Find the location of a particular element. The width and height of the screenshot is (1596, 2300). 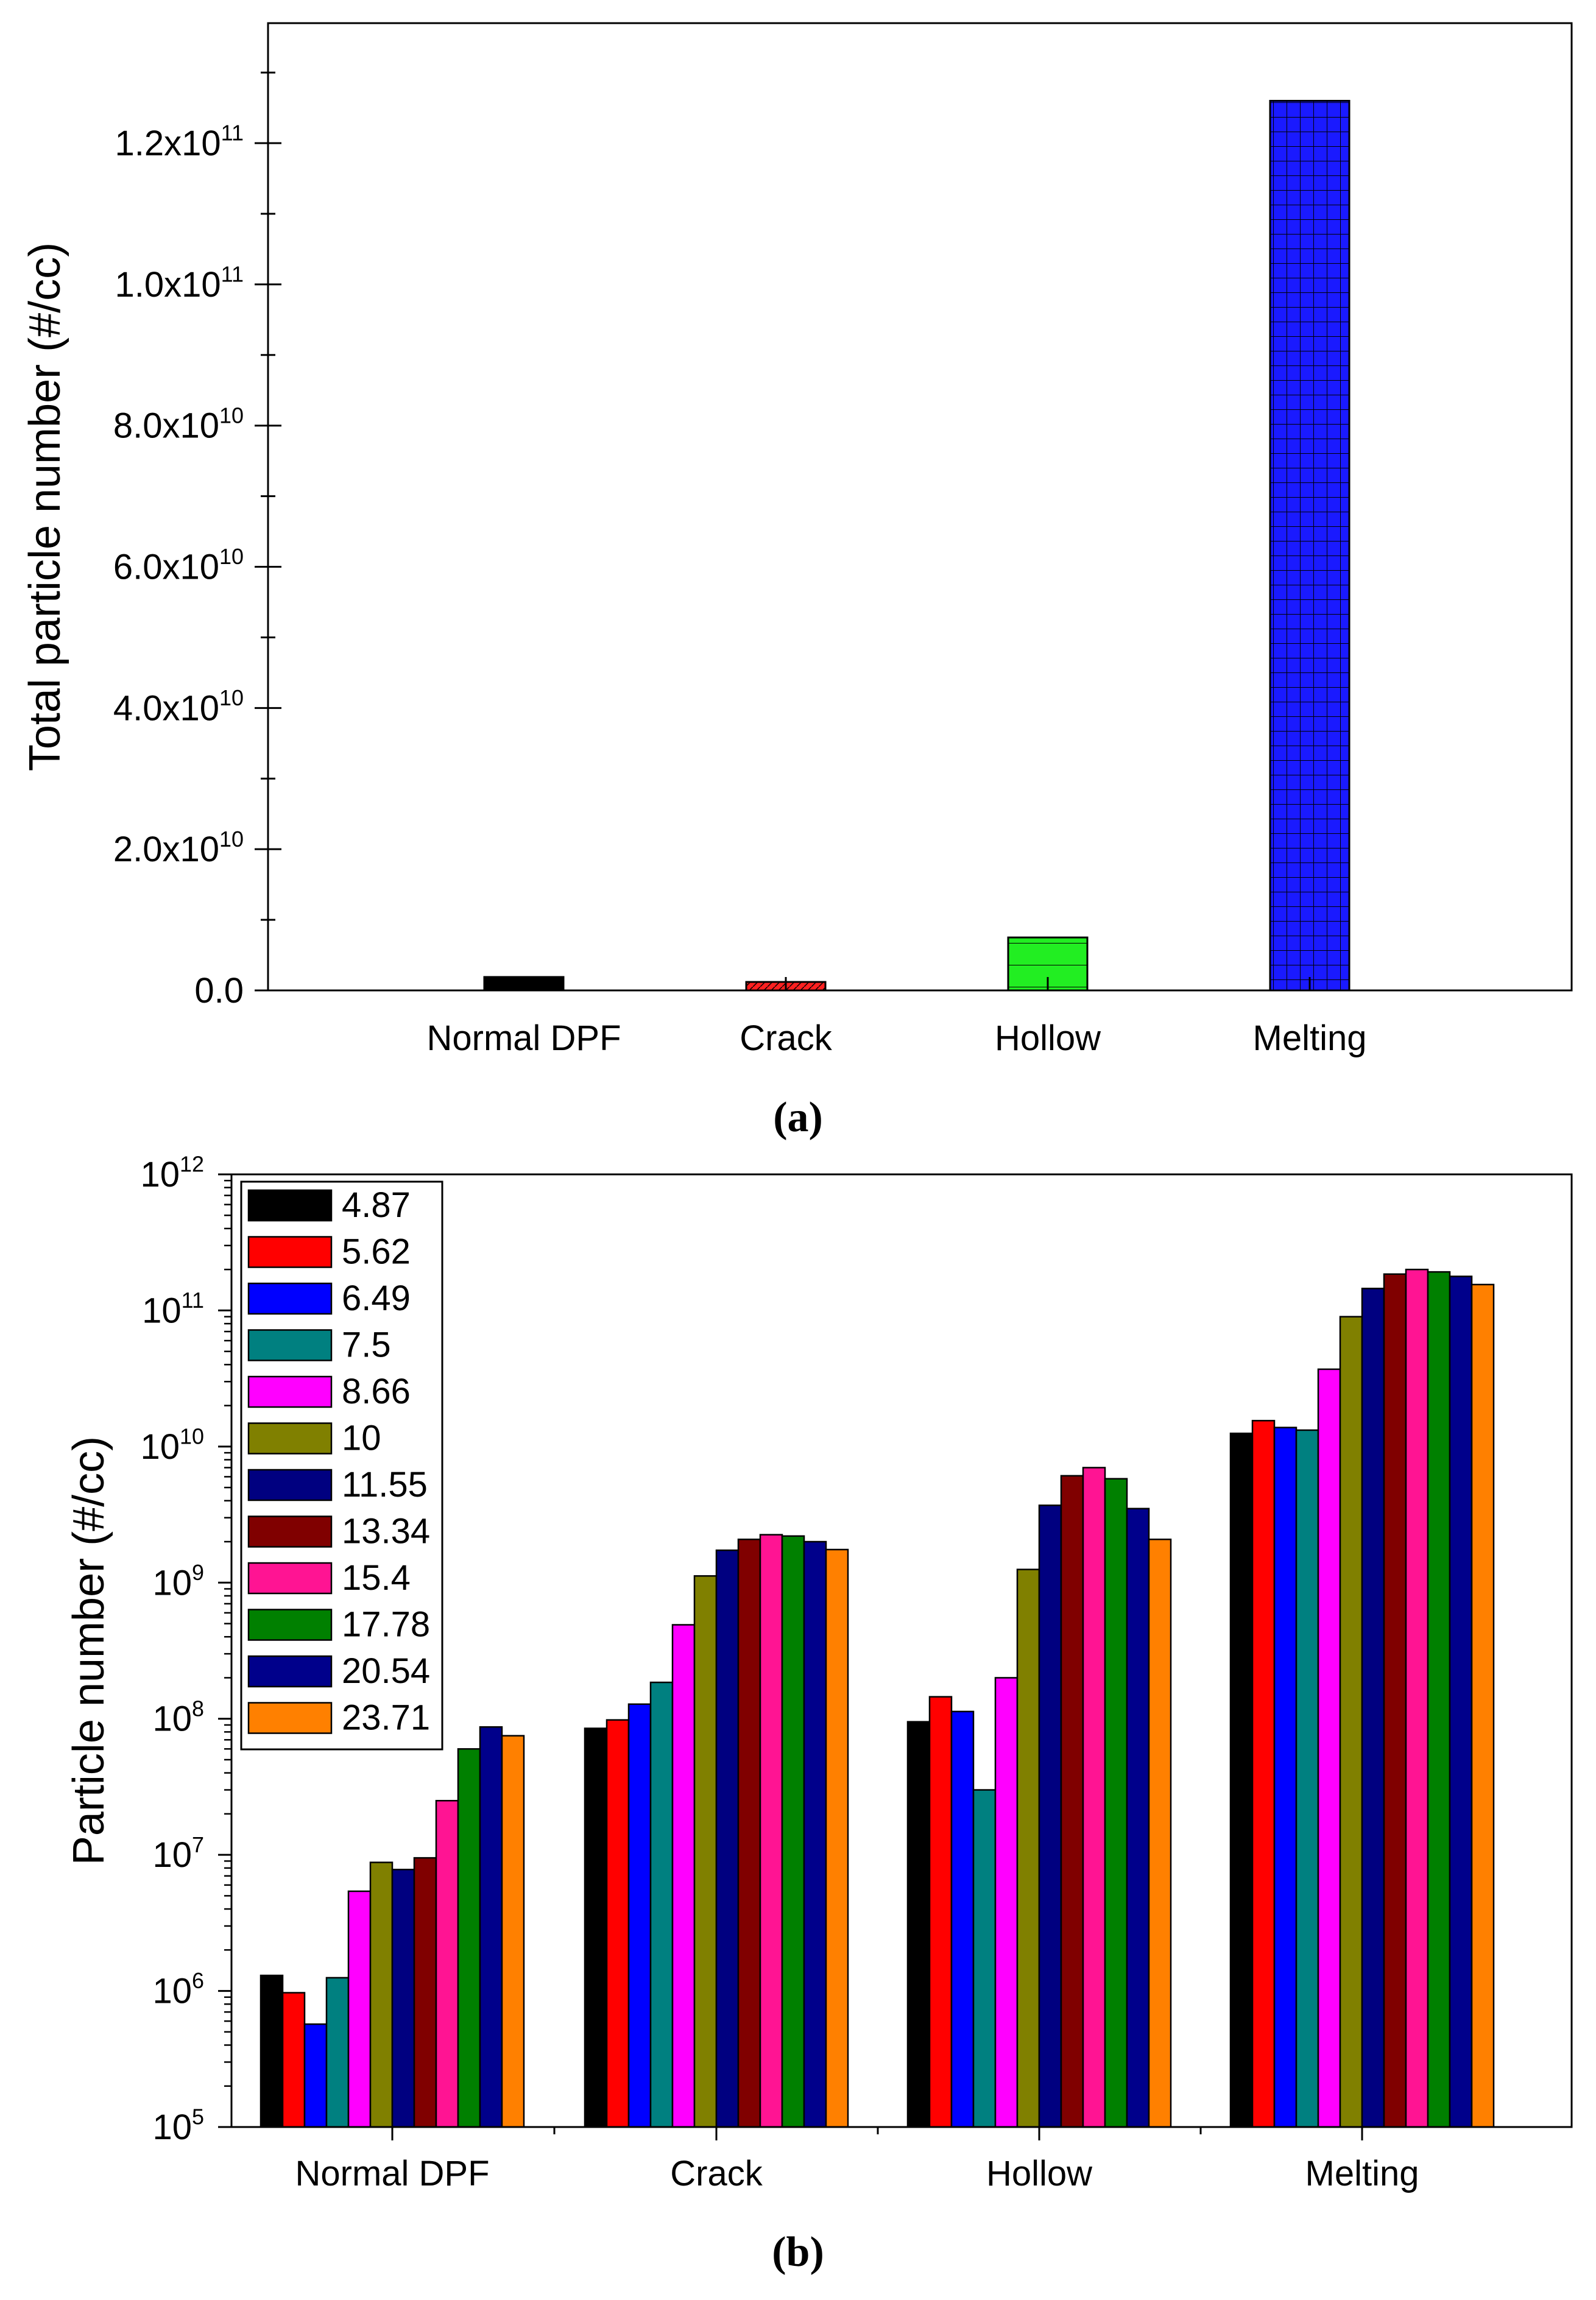

panel-b-bar-hollow-7.5 is located at coordinates (984, 1958).